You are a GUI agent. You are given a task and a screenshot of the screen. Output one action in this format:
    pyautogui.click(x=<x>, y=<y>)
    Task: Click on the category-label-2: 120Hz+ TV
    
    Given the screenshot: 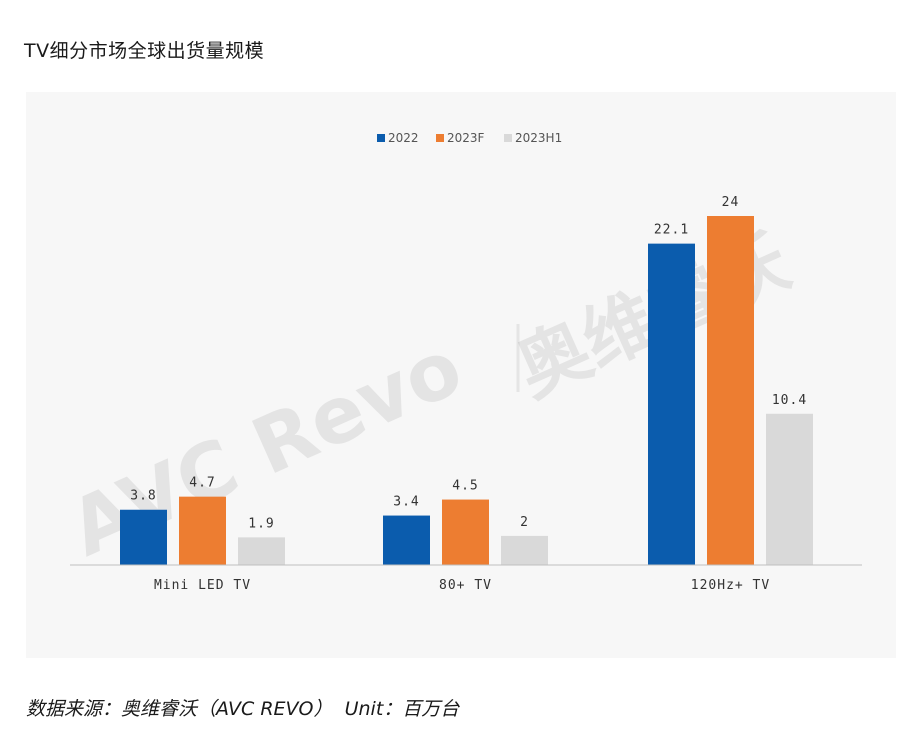 What is the action you would take?
    pyautogui.click(x=730, y=585)
    